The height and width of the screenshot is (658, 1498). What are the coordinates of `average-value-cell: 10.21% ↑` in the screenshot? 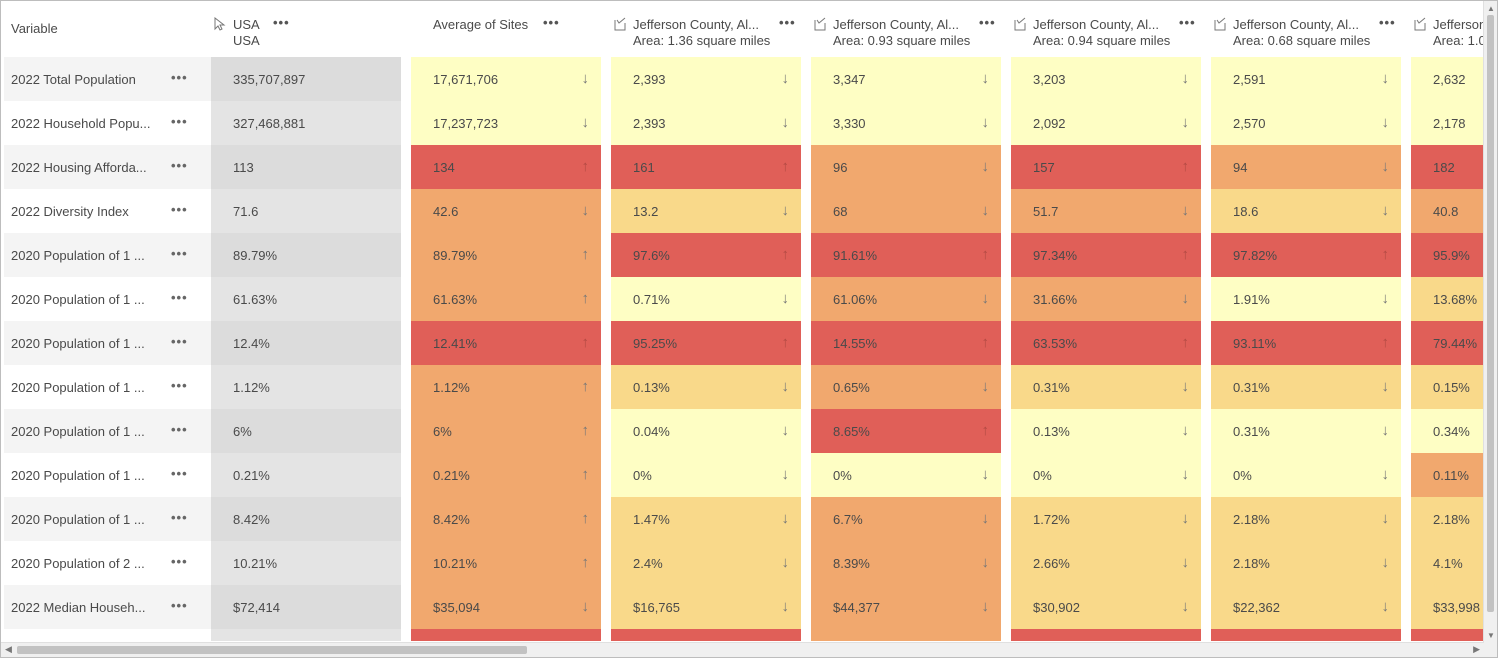 It's located at (506, 563).